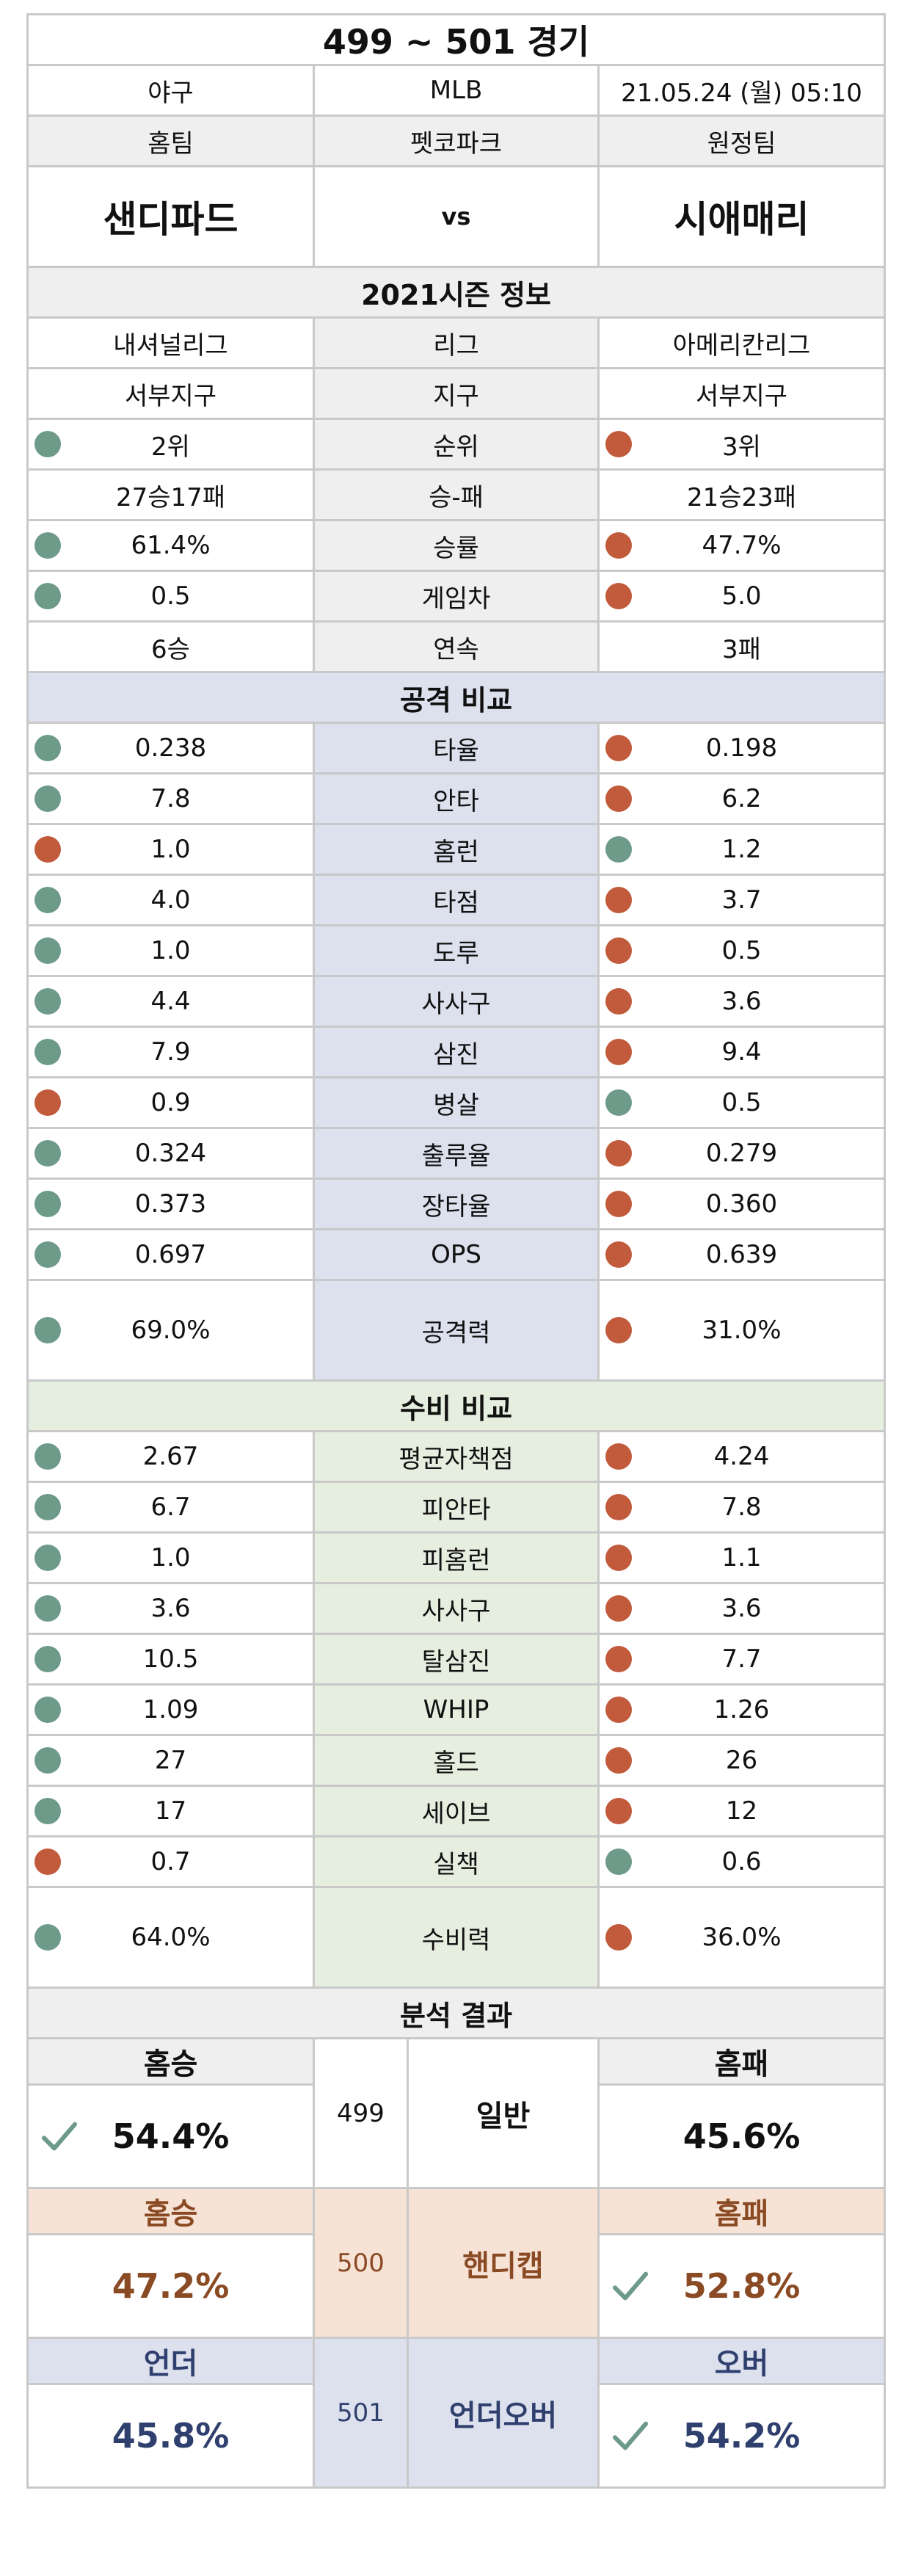 This screenshot has height=2576, width=910. Describe the element at coordinates (170, 1002) in the screenshot. I see `home-value-text: 4.4` at that location.